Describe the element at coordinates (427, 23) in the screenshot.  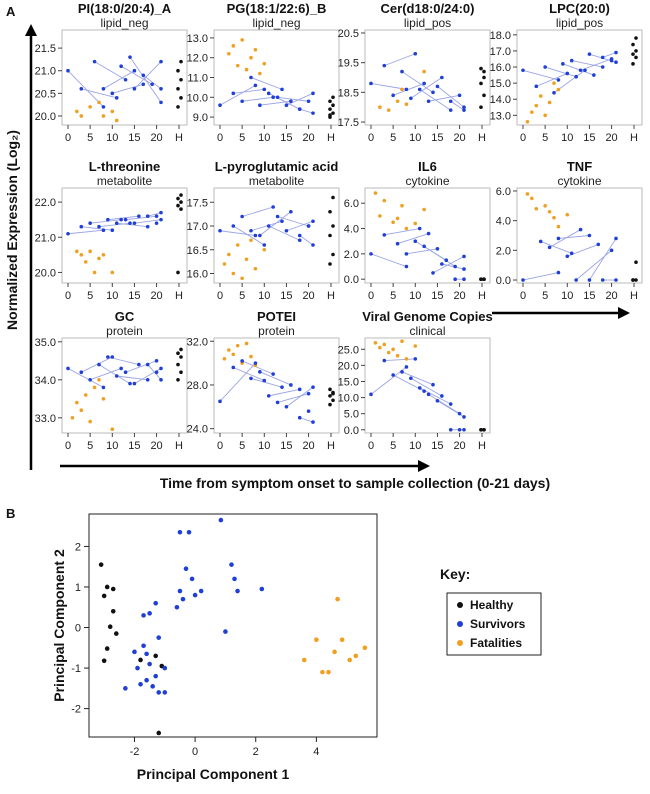
I see `subplot-subtitle: lipid_pos` at that location.